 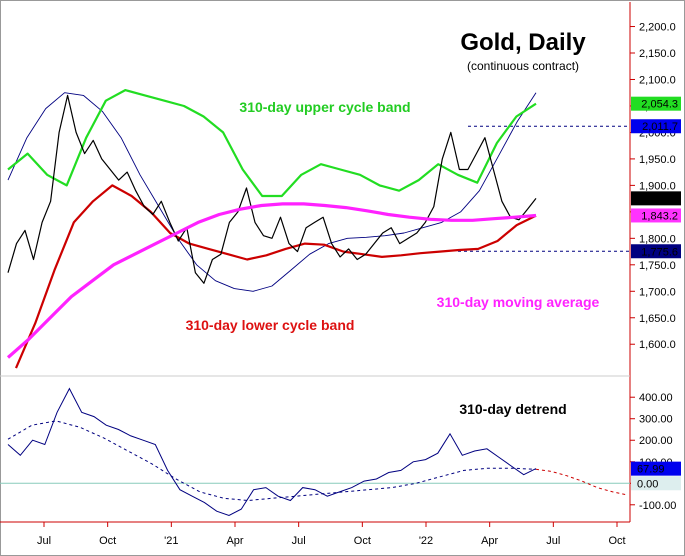 I want to click on value-label-text: 2,054.3, so click(x=659, y=105).